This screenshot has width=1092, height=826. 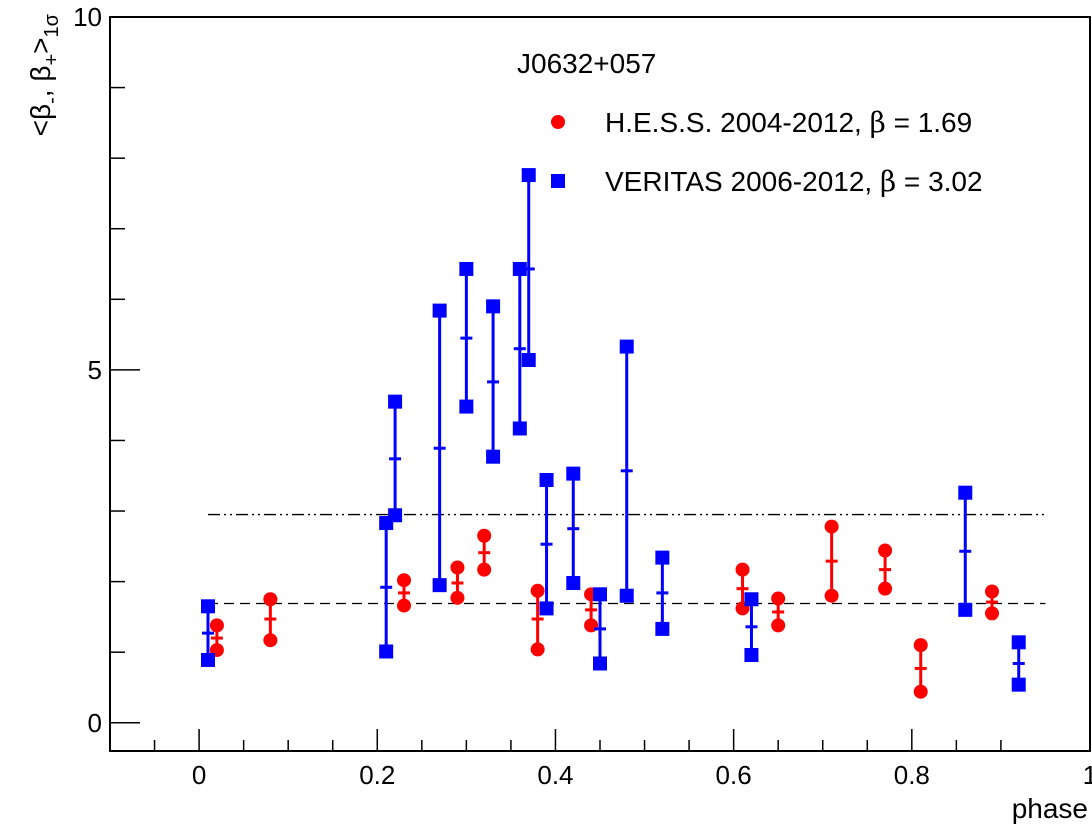 I want to click on y-tick-label: 5, so click(x=95, y=370).